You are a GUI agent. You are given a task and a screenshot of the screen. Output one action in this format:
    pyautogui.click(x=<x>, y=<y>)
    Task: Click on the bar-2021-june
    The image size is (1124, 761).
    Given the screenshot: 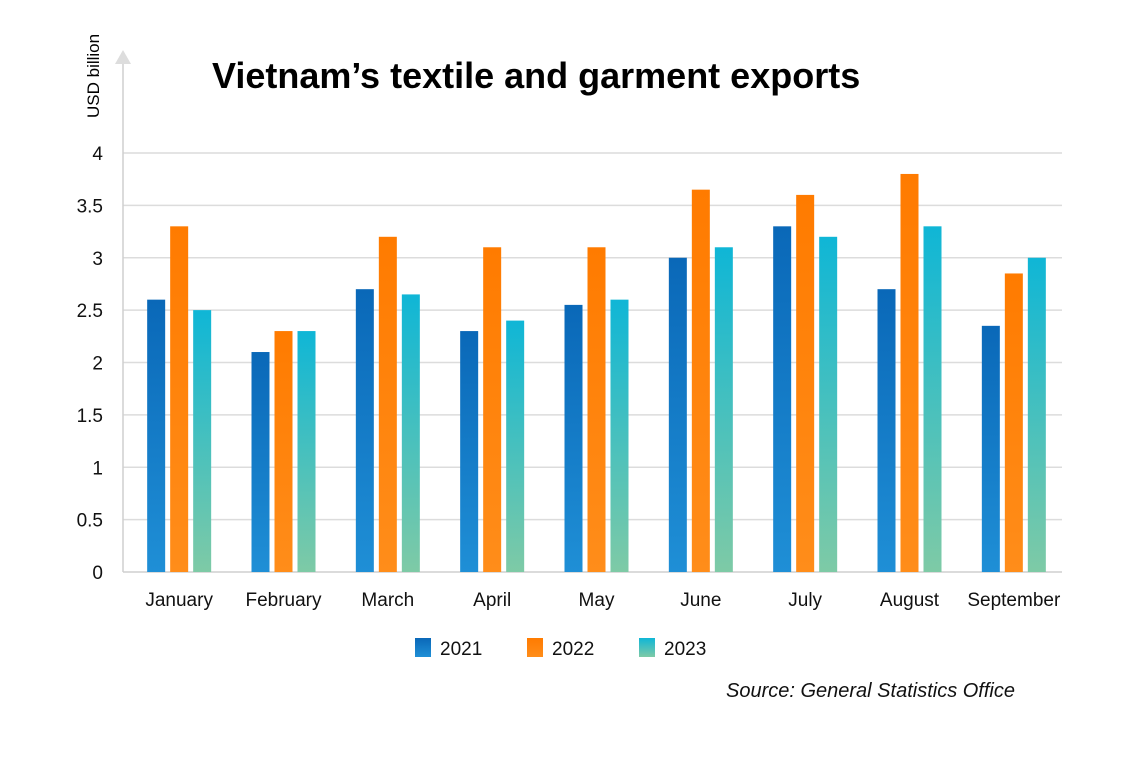 What is the action you would take?
    pyautogui.click(x=677, y=414)
    